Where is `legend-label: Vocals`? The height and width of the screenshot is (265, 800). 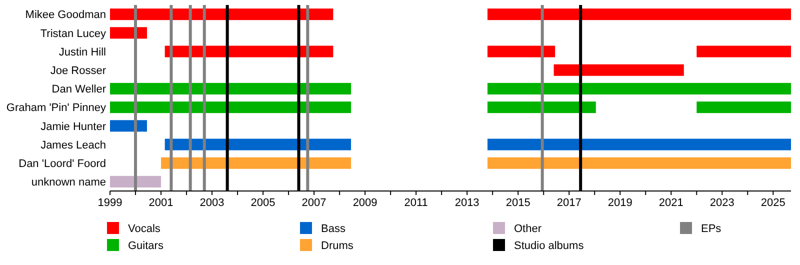 legend-label: Vocals is located at coordinates (144, 228).